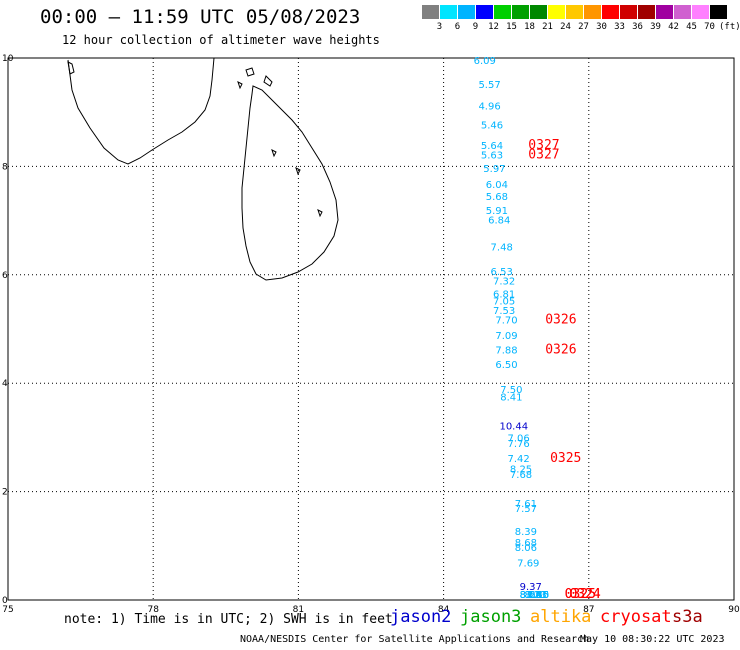  I want to click on legend-label: (ft), so click(729, 27).